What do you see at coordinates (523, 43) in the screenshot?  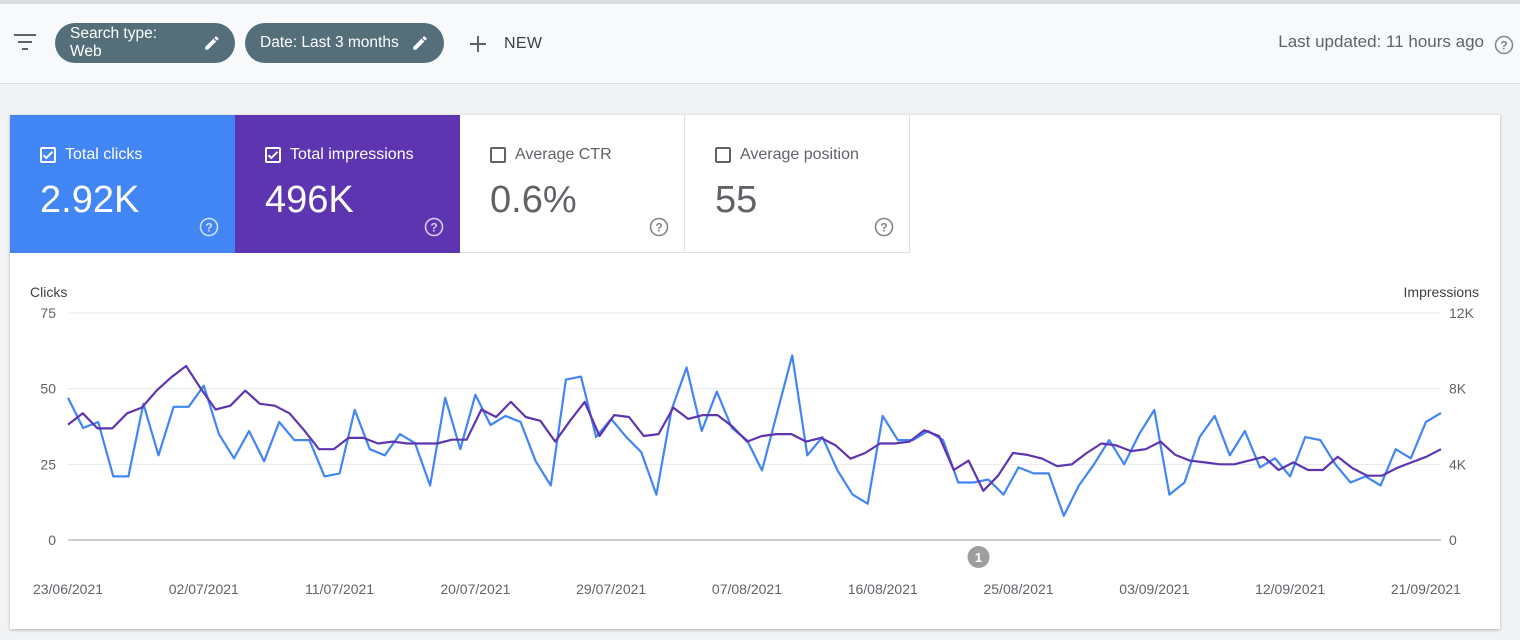 I see `new-filter-label: NEW` at bounding box center [523, 43].